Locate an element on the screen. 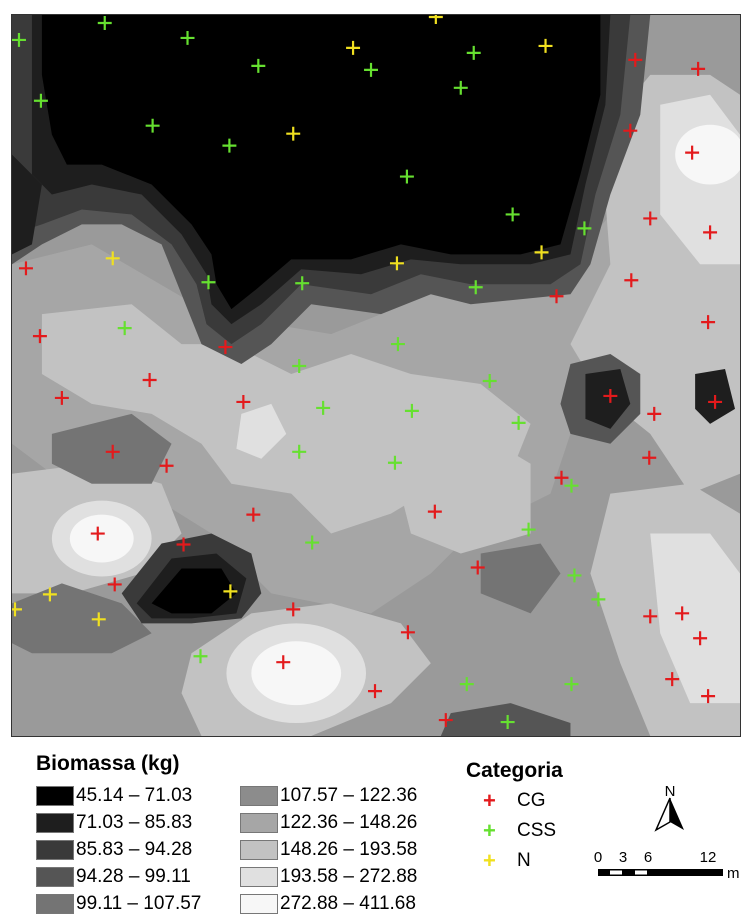  north-label: N is located at coordinates (670, 792).